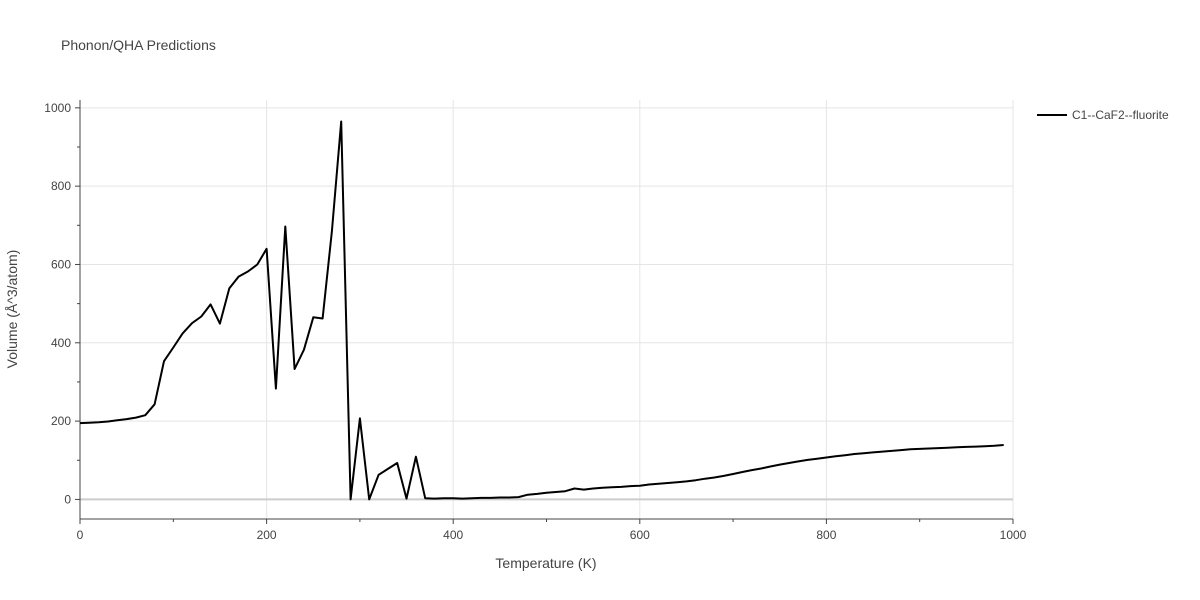 This screenshot has height=600, width=1200. I want to click on y-tick-label-600: 600, so click(61, 264).